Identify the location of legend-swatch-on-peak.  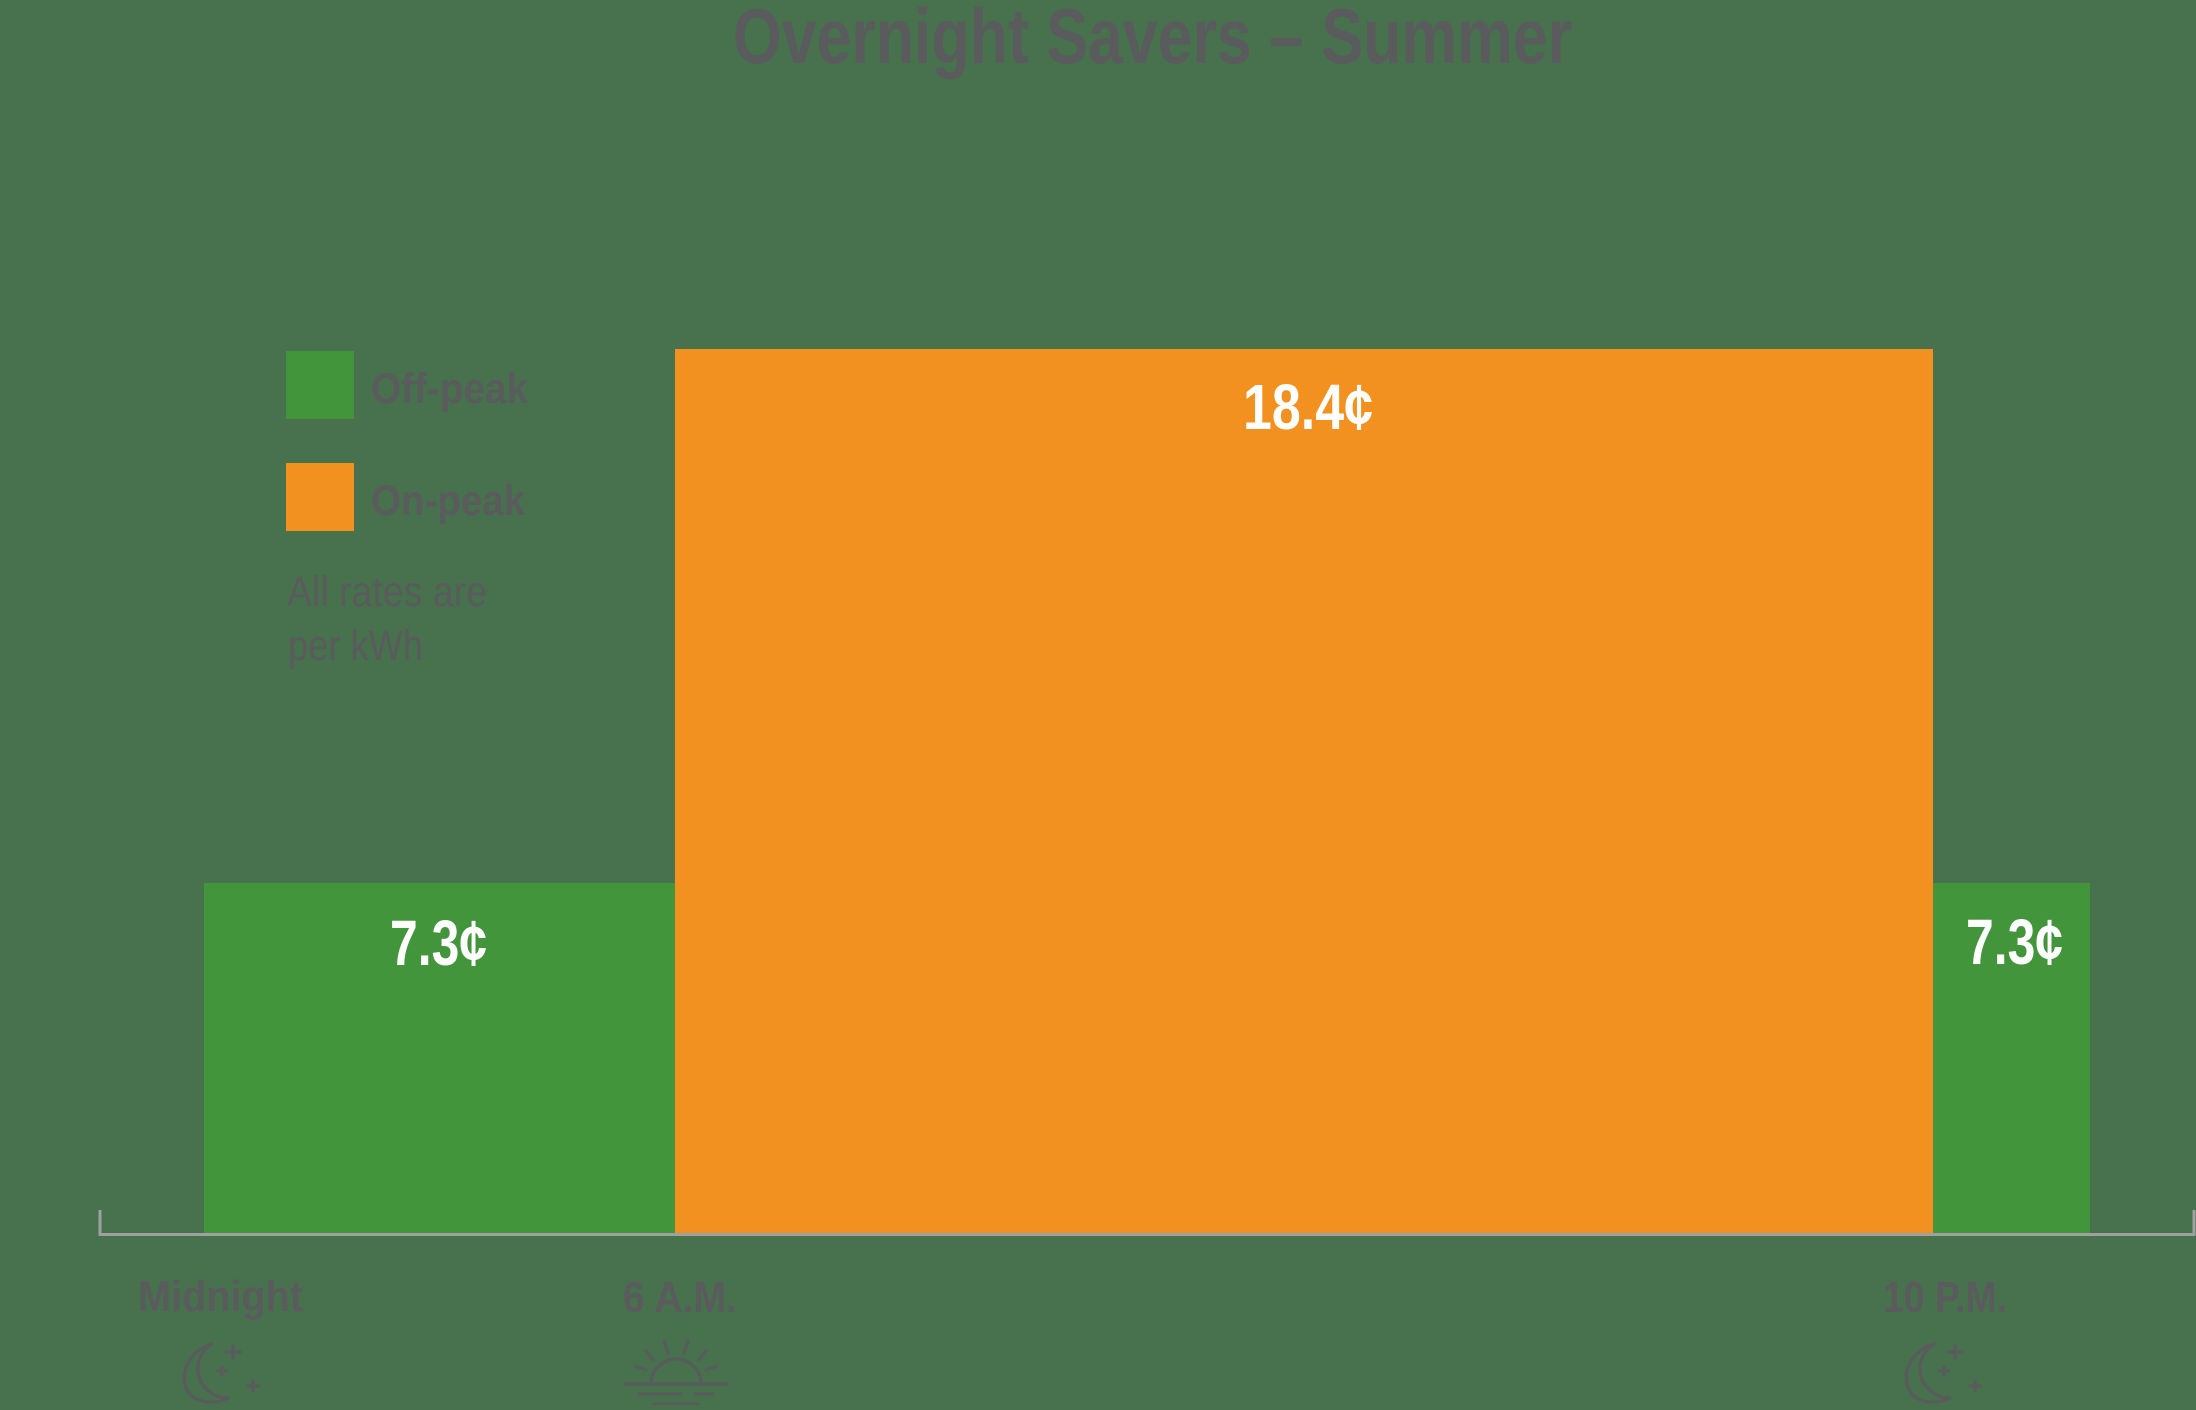
(320, 497).